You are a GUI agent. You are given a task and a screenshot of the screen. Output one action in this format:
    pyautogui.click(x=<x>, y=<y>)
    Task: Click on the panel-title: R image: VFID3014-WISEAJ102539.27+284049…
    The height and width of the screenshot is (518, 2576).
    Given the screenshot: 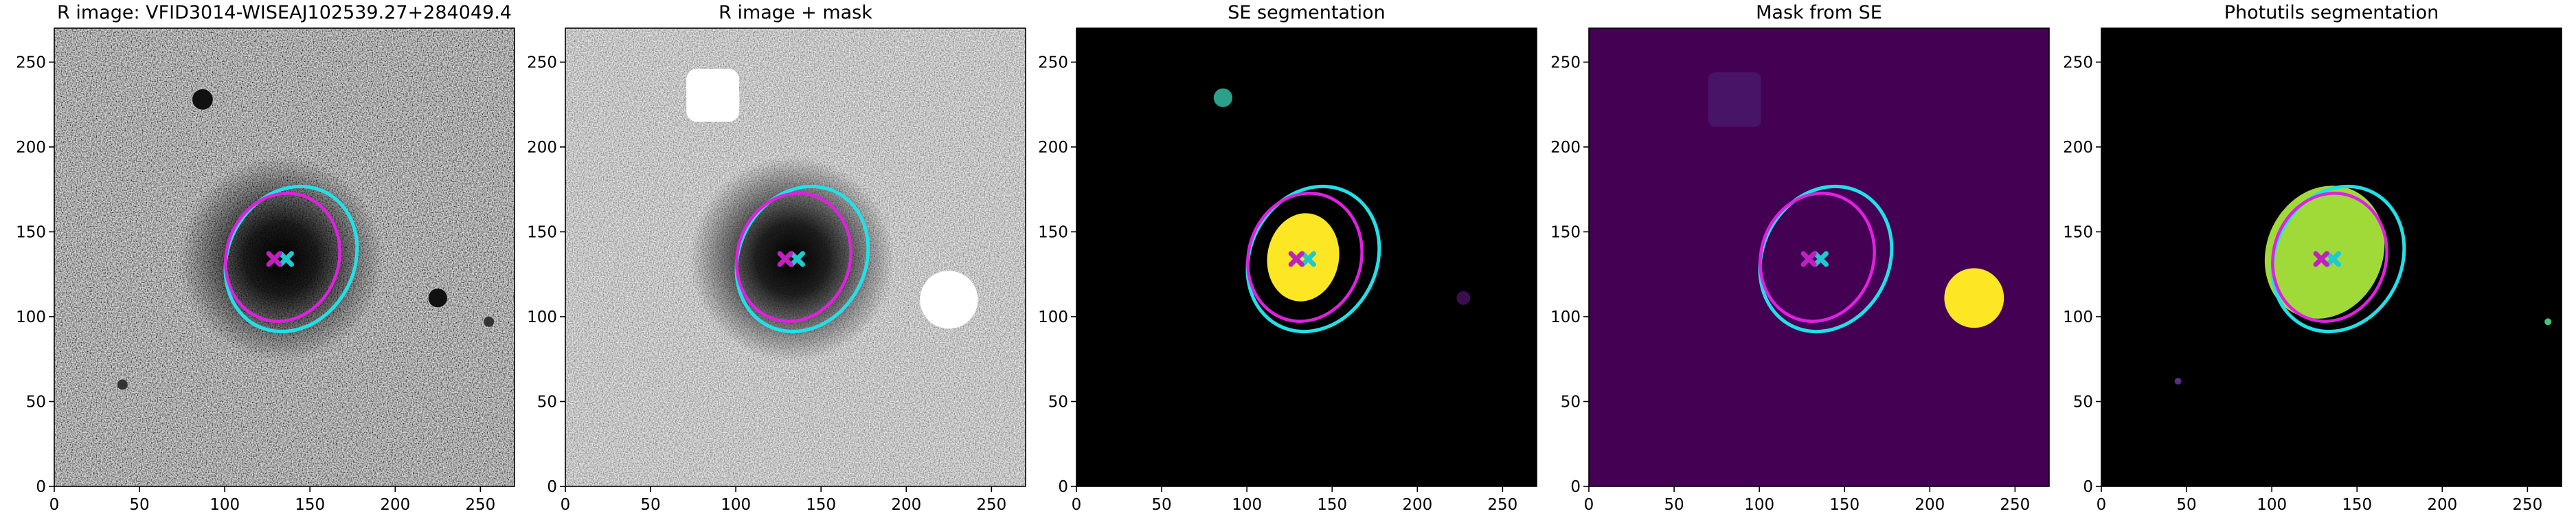 What is the action you would take?
    pyautogui.click(x=284, y=12)
    